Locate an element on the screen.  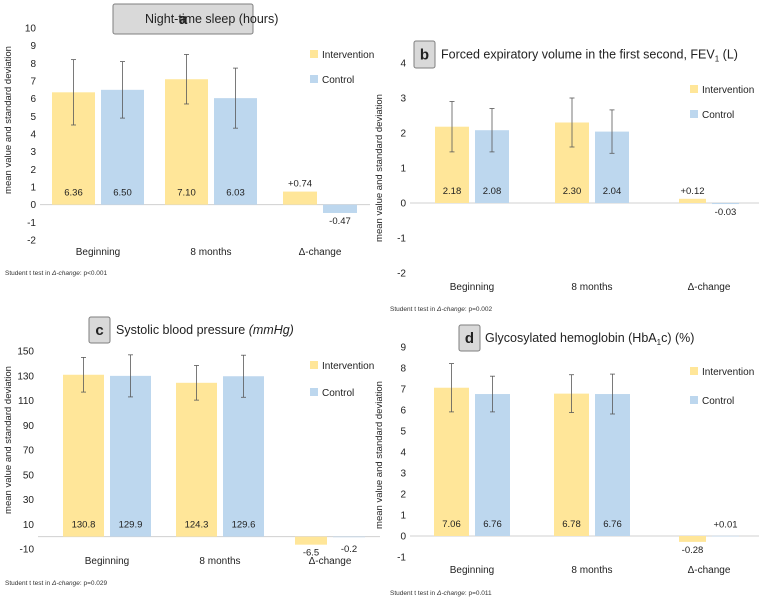
y-tick-label: -2 is located at coordinates (31, 241).